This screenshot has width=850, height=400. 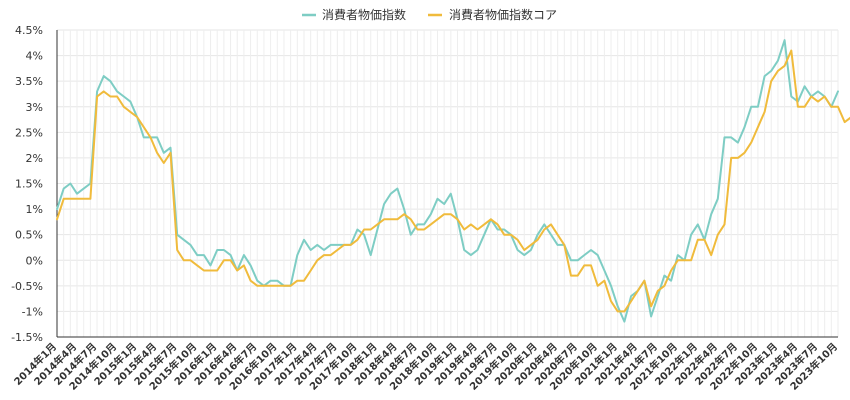 I want to click on y-tick-label: 3%, so click(x=34, y=107).